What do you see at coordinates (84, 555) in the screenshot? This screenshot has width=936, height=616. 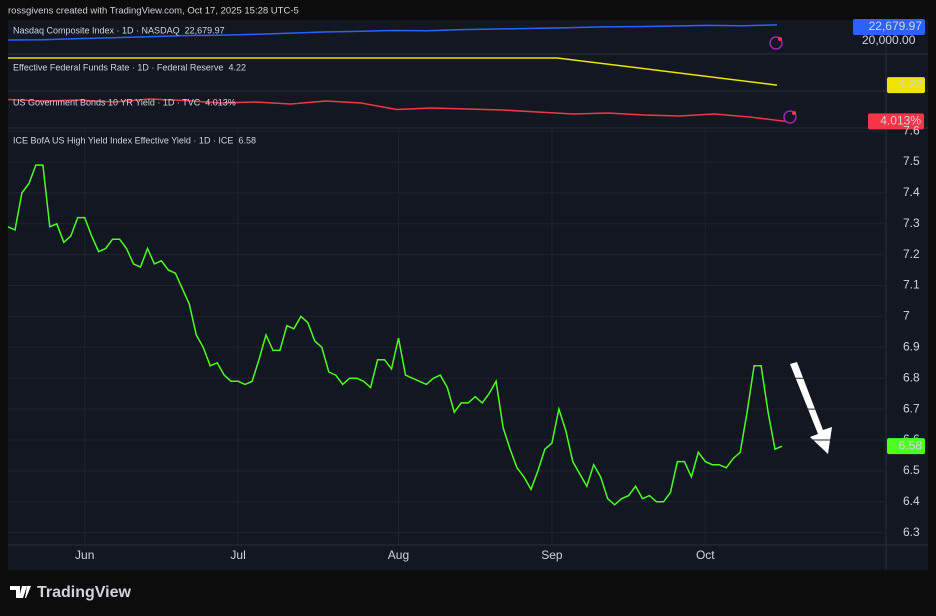 I see `x-tick-label: Jun` at bounding box center [84, 555].